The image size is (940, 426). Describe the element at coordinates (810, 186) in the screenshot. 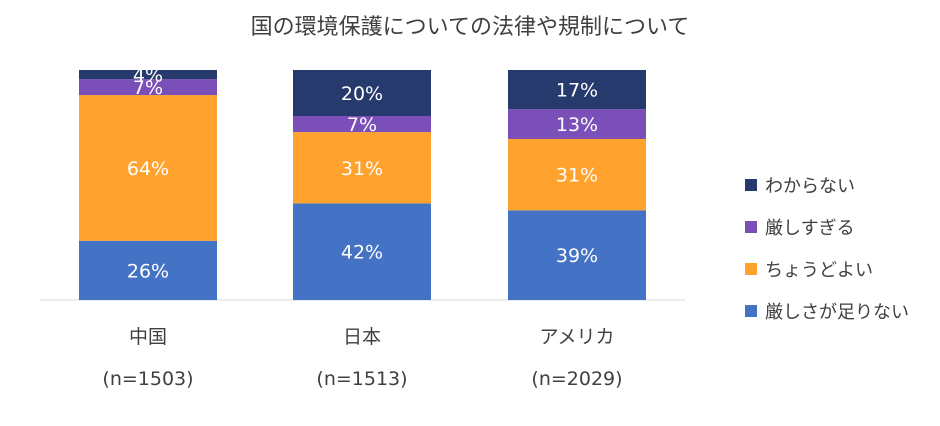

I see `legend-label-0: わからない` at that location.